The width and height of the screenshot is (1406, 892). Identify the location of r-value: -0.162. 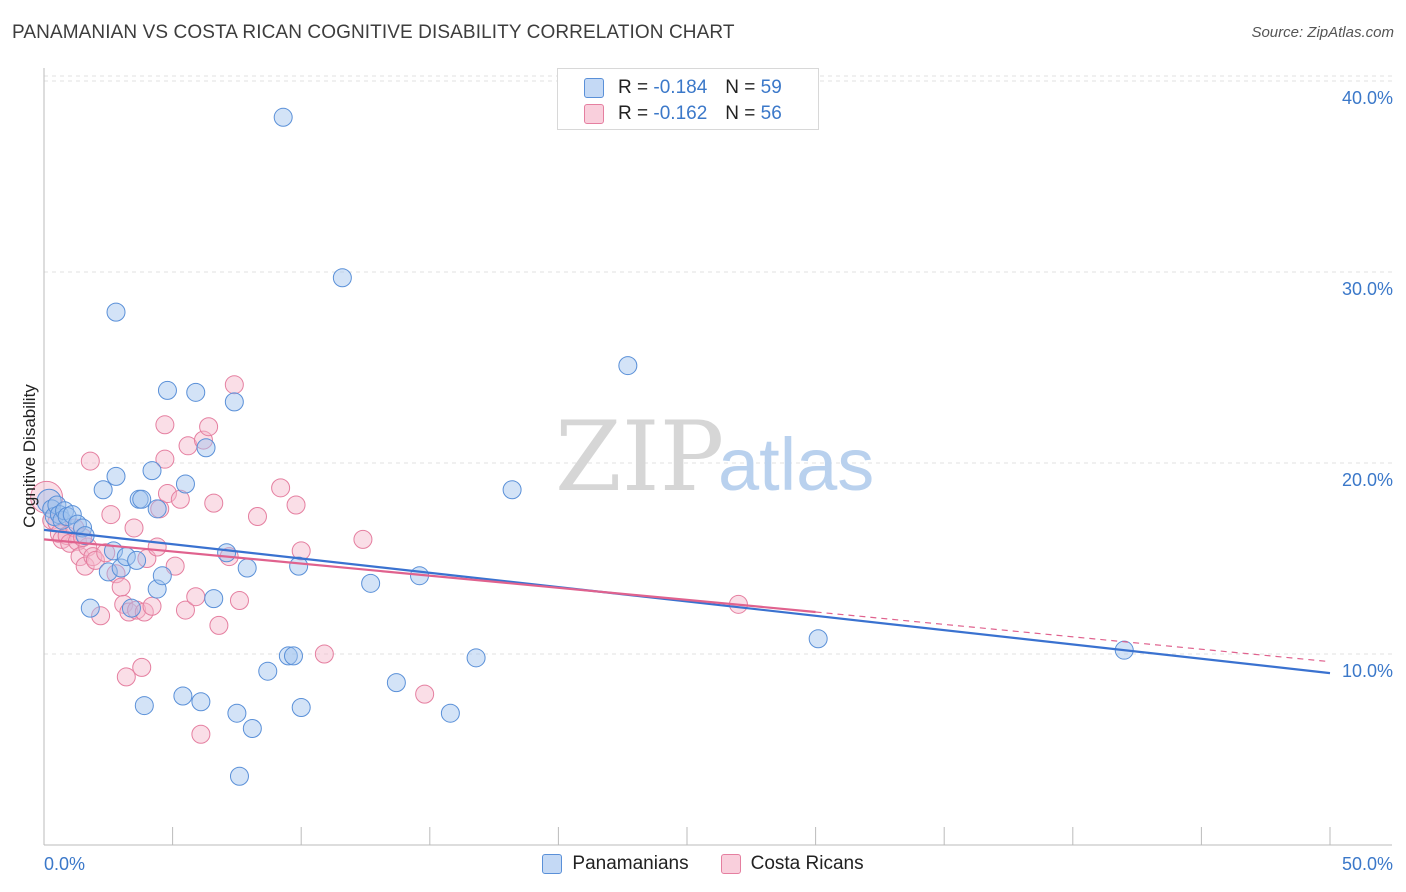
(680, 113).